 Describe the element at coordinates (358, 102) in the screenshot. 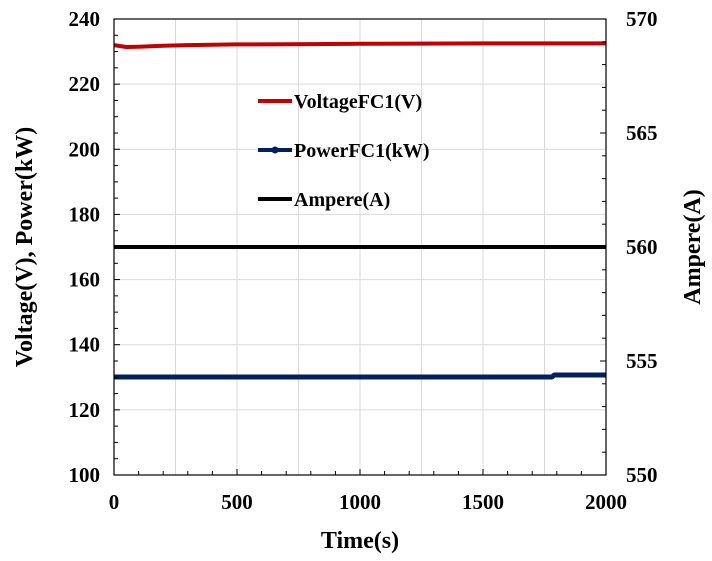

I see `legend-label: VoltageFC1(V)` at that location.